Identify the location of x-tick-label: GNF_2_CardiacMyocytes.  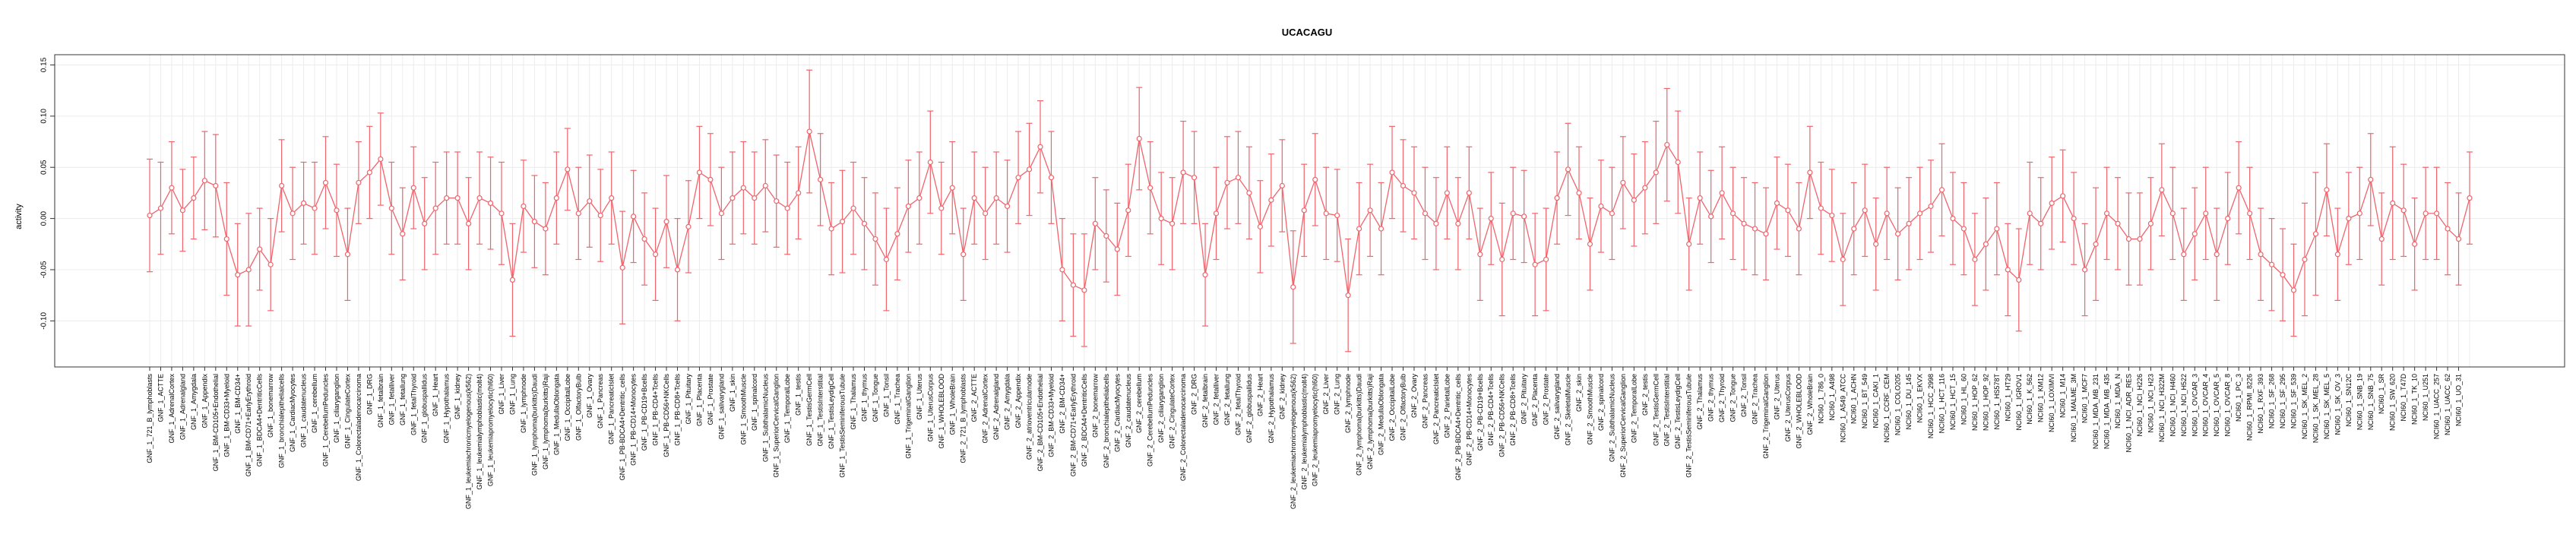
(1117, 413).